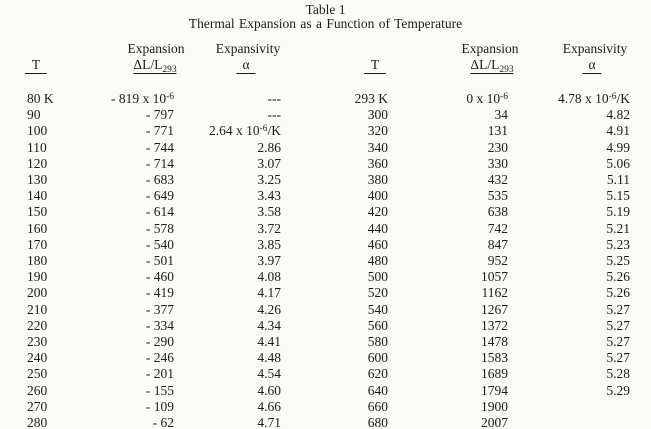  What do you see at coordinates (377, 261) in the screenshot?
I see `table-cell: 480` at bounding box center [377, 261].